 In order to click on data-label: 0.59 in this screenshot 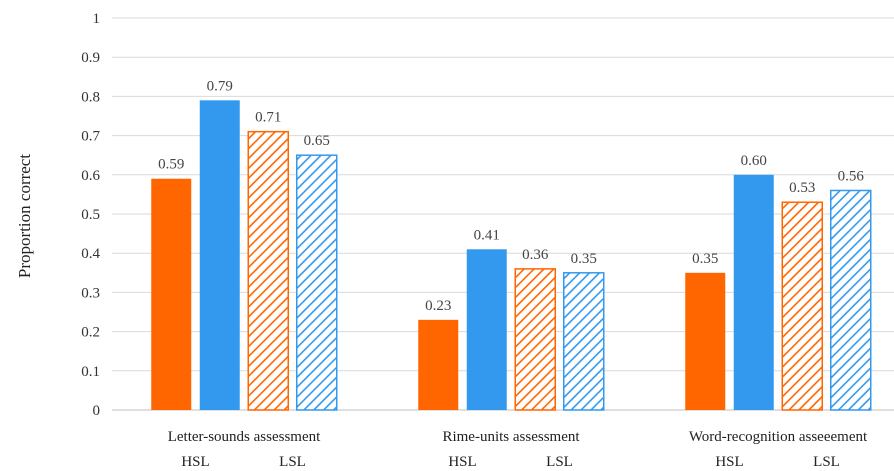, I will do `click(171, 165)`.